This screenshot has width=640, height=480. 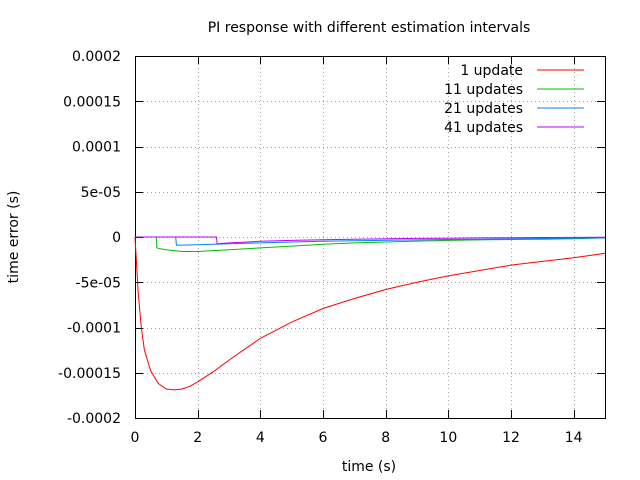 What do you see at coordinates (96, 148) in the screenshot?
I see `y-tick-label: 0.0001` at bounding box center [96, 148].